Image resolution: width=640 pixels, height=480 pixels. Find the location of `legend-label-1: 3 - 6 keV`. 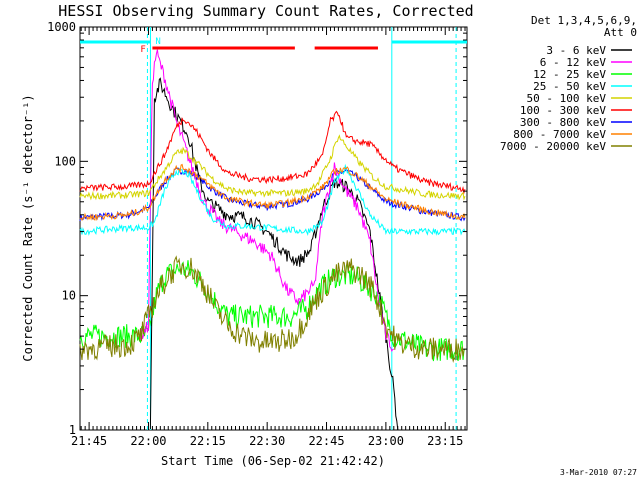

legend-label-1: 3 - 6 keV is located at coordinates (576, 50).